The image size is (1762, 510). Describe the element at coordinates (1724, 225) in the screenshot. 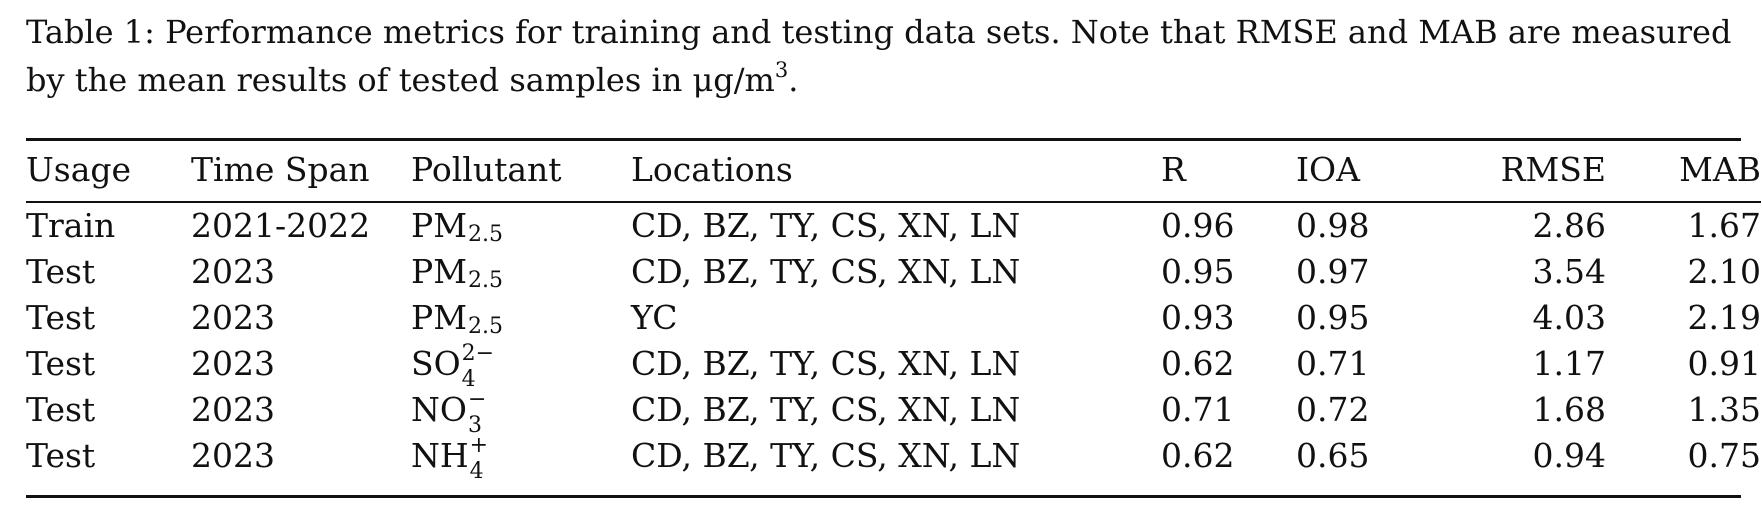

I see `cell-mab: 1.67` at that location.